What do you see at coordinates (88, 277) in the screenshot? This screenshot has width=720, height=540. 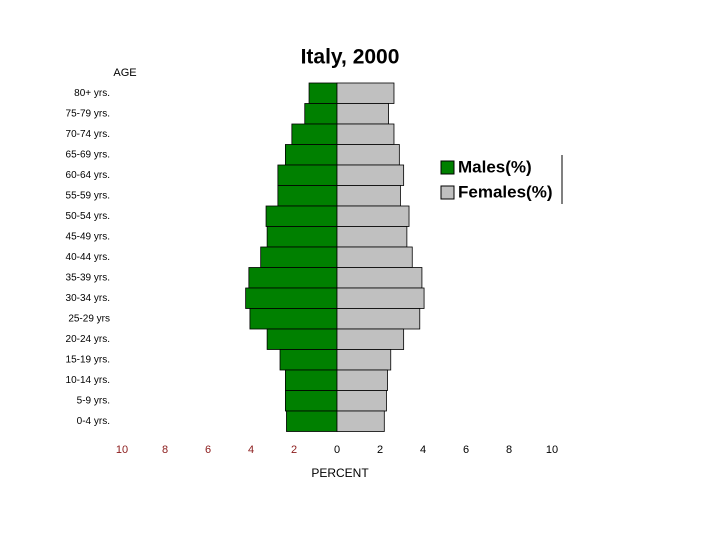 I see `y-tick-label: 35-39 yrs.` at bounding box center [88, 277].